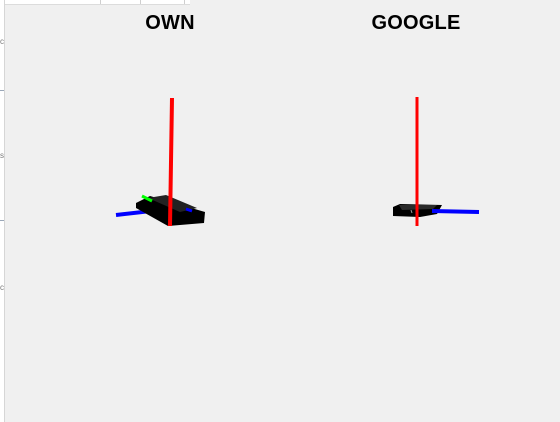  What do you see at coordinates (455, 211) in the screenshot?
I see `google-x-axis` at bounding box center [455, 211].